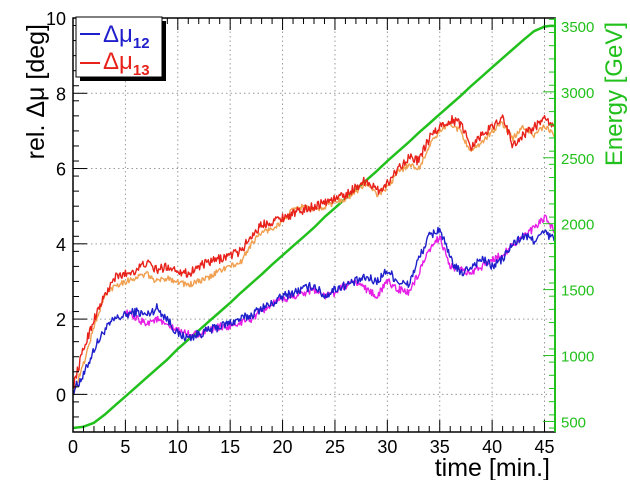 Image resolution: width=630 pixels, height=480 pixels. Describe the element at coordinates (440, 447) in the screenshot. I see `x-tick-label: 35` at that location.